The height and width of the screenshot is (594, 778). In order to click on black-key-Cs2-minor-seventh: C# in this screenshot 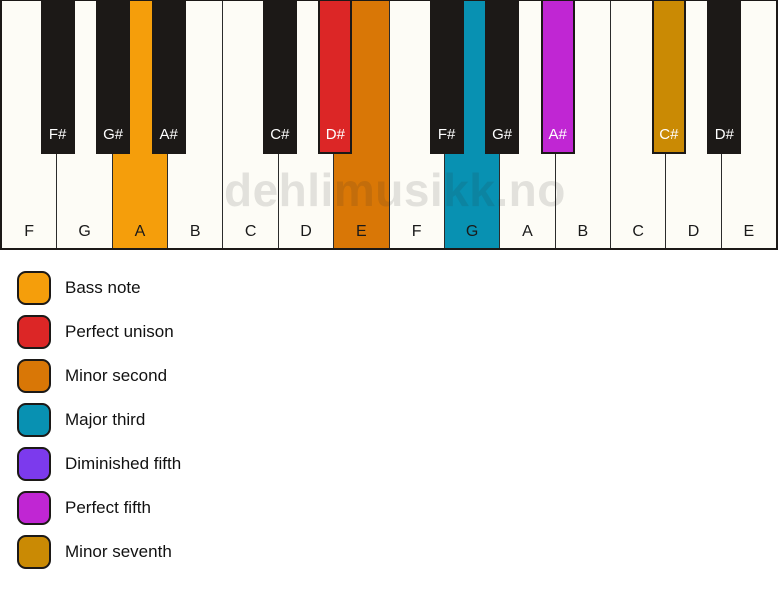, I will do `click(668, 77)`.